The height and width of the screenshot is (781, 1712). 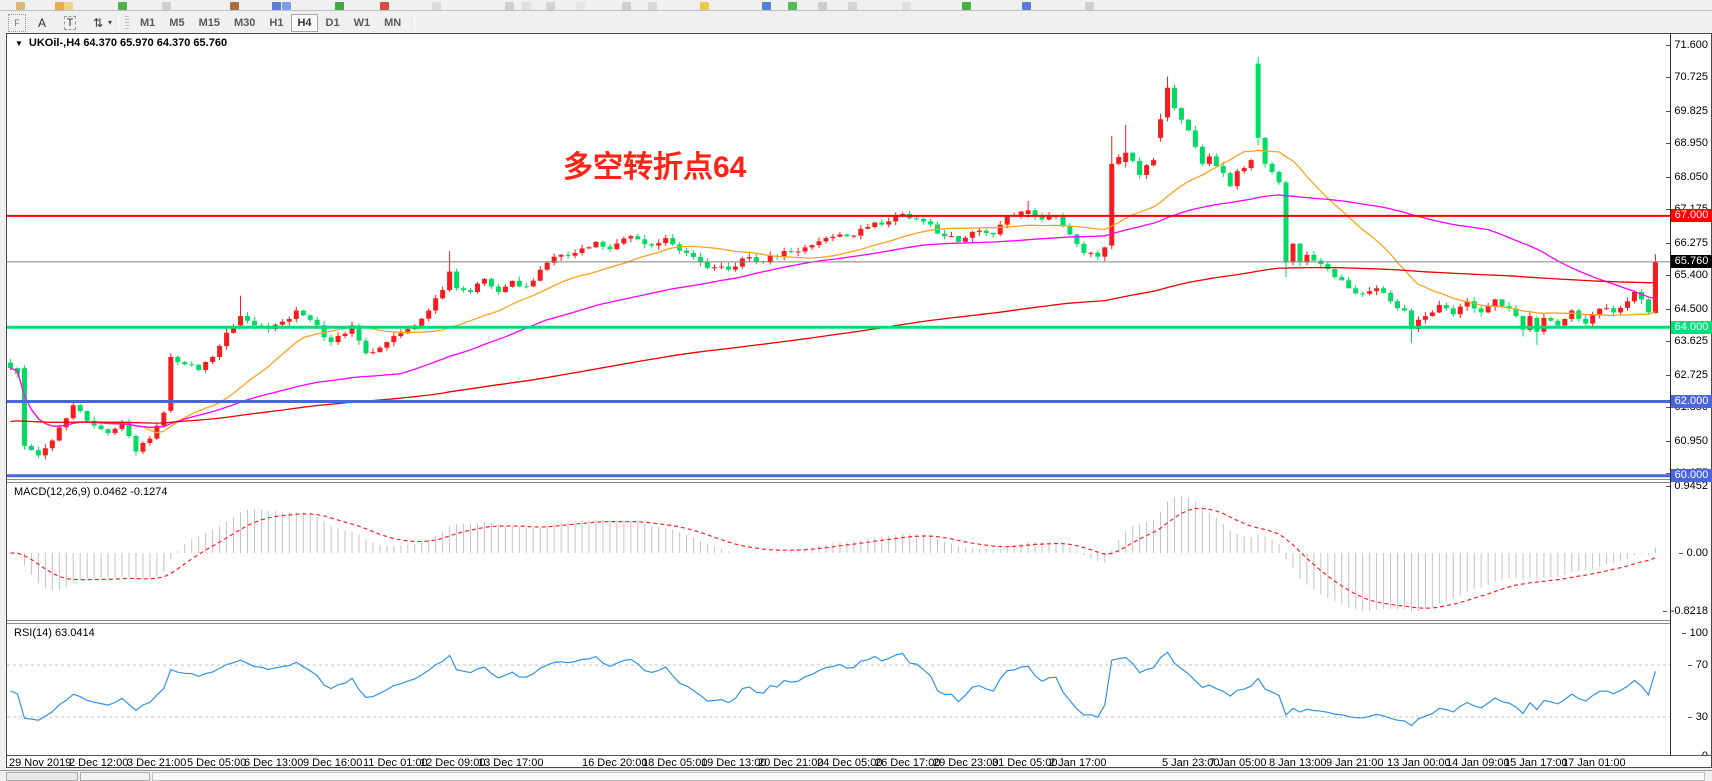 I want to click on time-tick-label: 9 Dec 16:00, so click(x=333, y=763).